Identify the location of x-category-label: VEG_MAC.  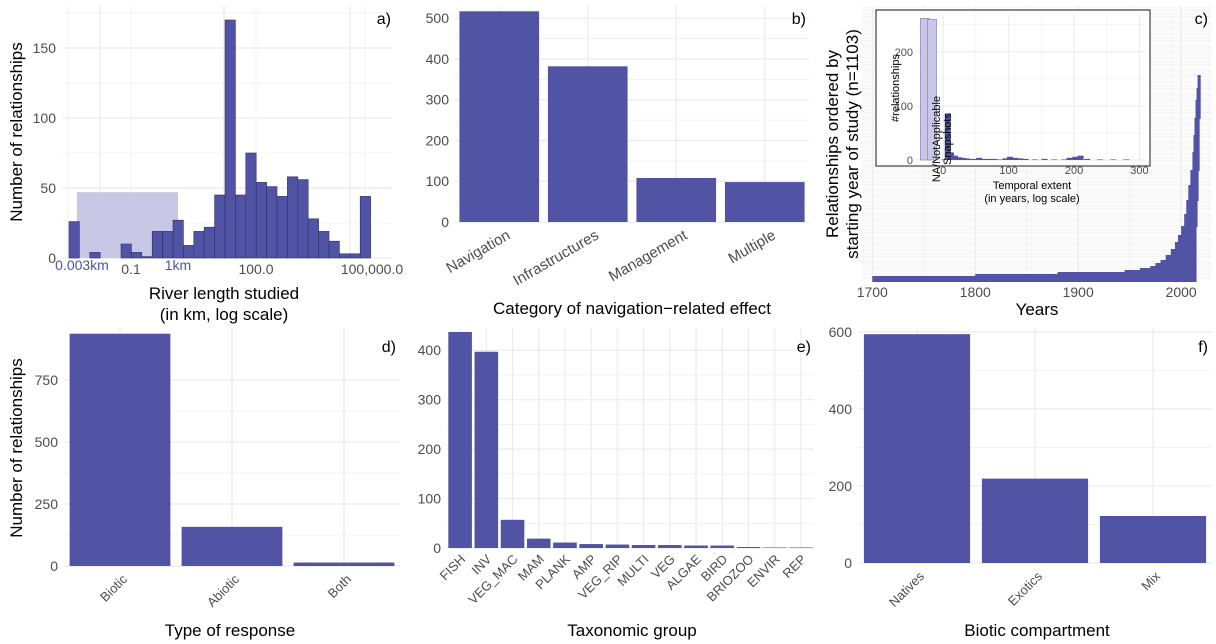
(493, 580).